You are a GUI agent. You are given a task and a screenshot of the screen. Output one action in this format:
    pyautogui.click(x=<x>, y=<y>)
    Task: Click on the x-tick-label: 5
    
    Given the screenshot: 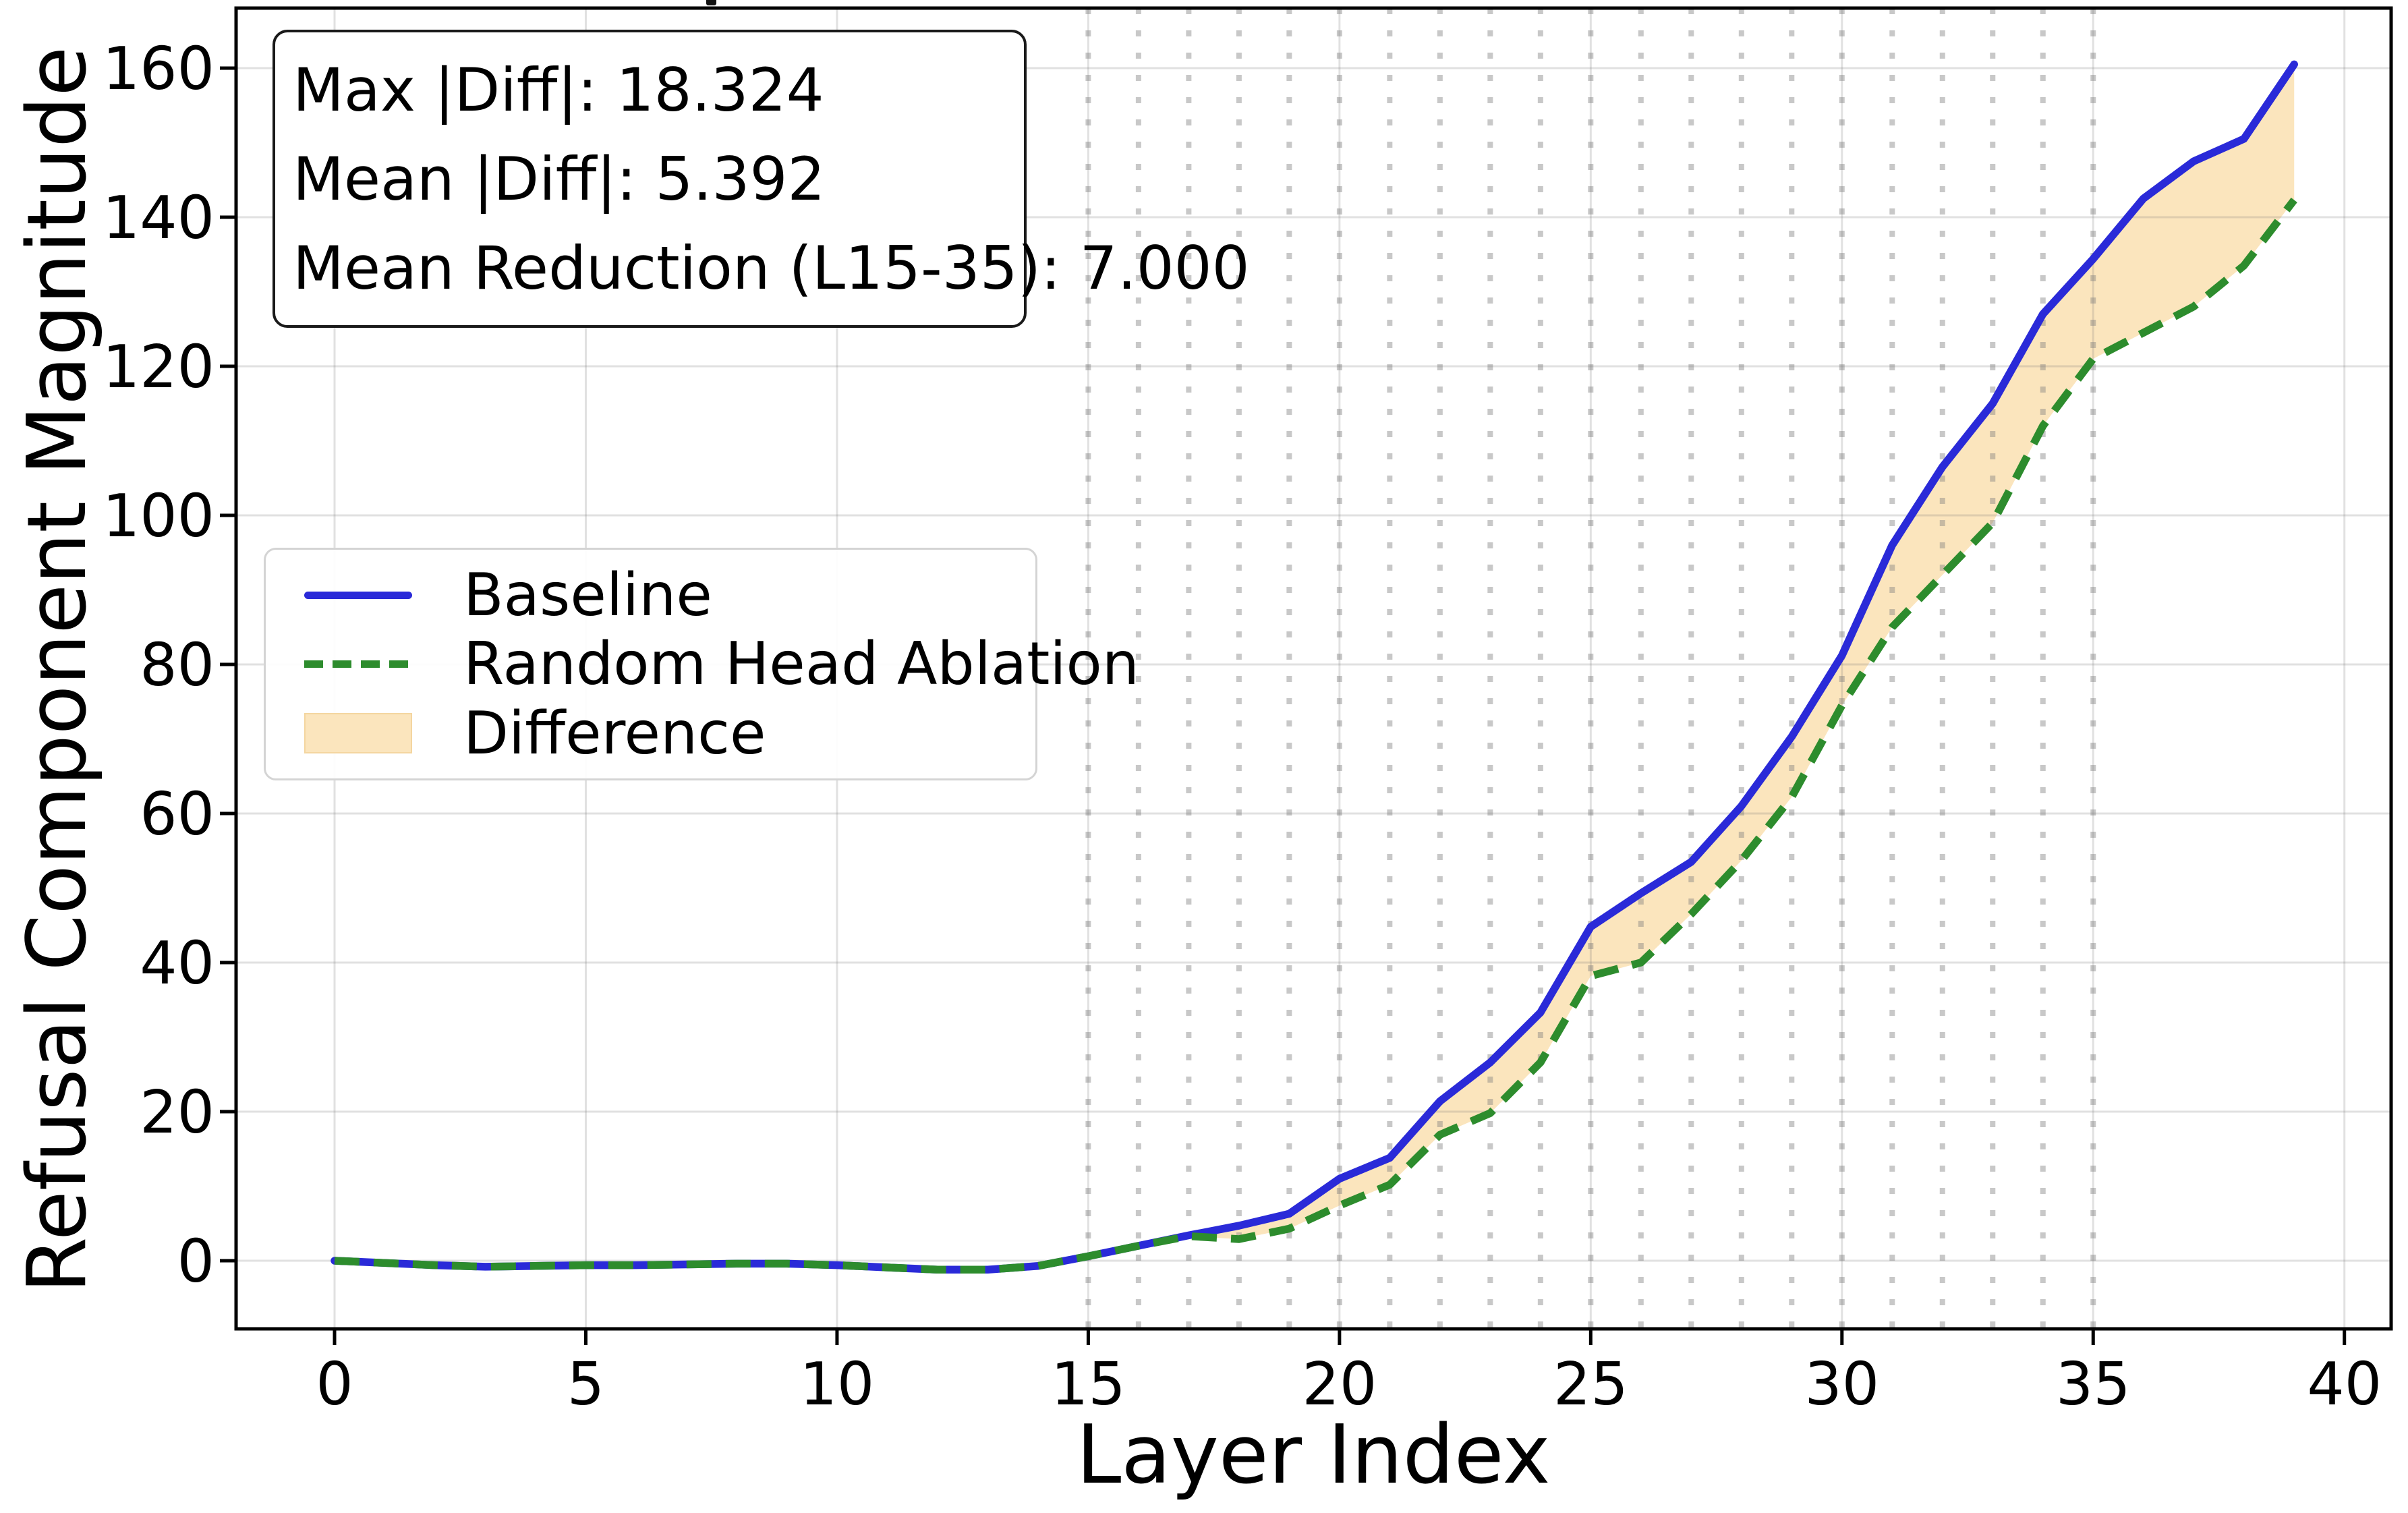 What is the action you would take?
    pyautogui.click(x=585, y=1384)
    